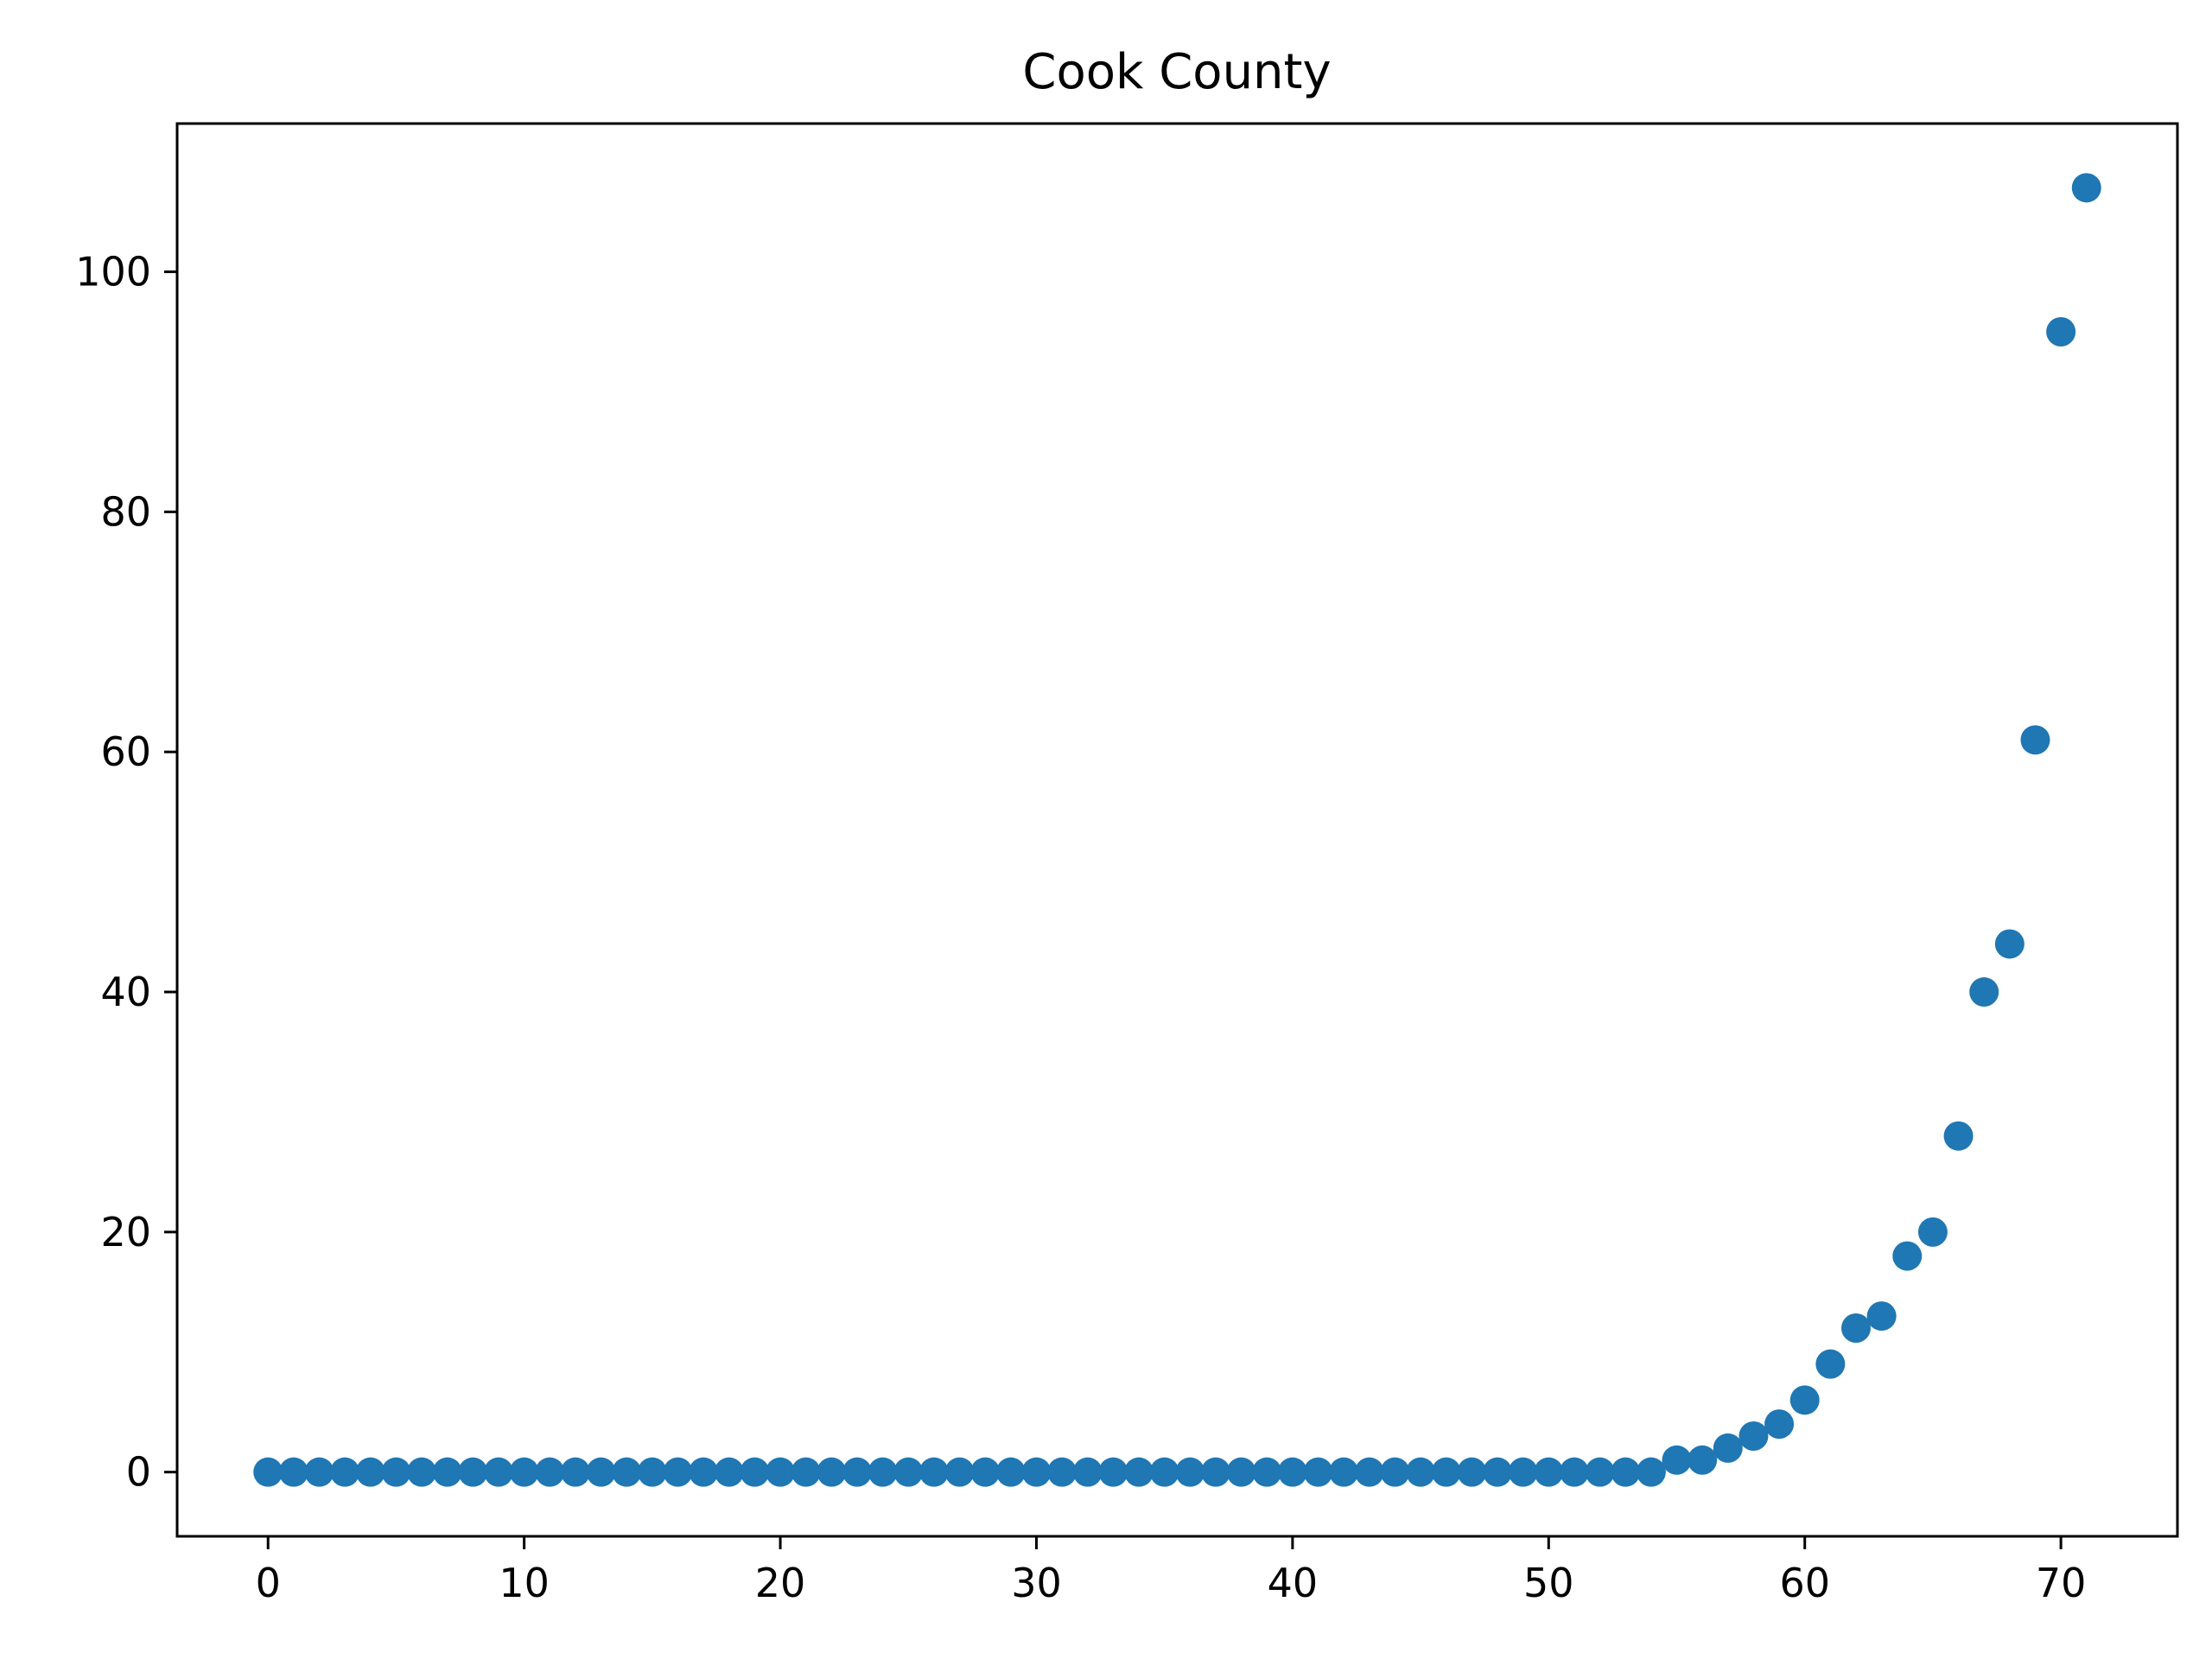 The image size is (2212, 1659). Describe the element at coordinates (1176, 72) in the screenshot. I see `chart-title: Cook County` at that location.